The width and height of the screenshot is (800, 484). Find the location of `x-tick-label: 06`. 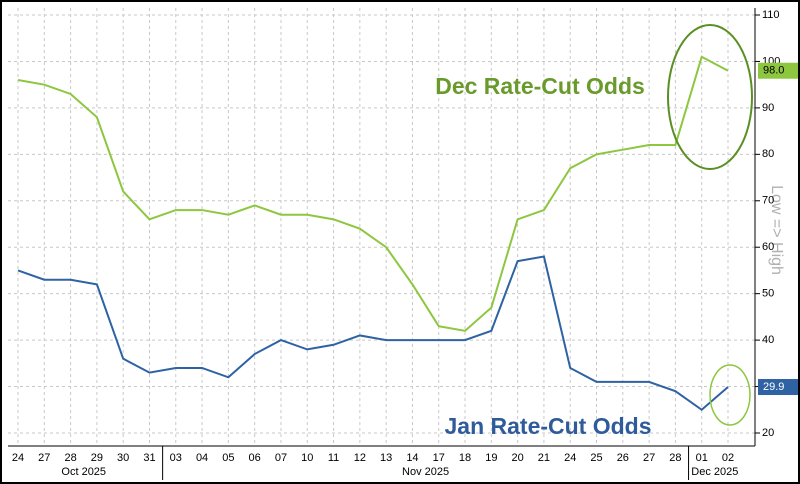

x-tick-label: 06 is located at coordinates (255, 458).